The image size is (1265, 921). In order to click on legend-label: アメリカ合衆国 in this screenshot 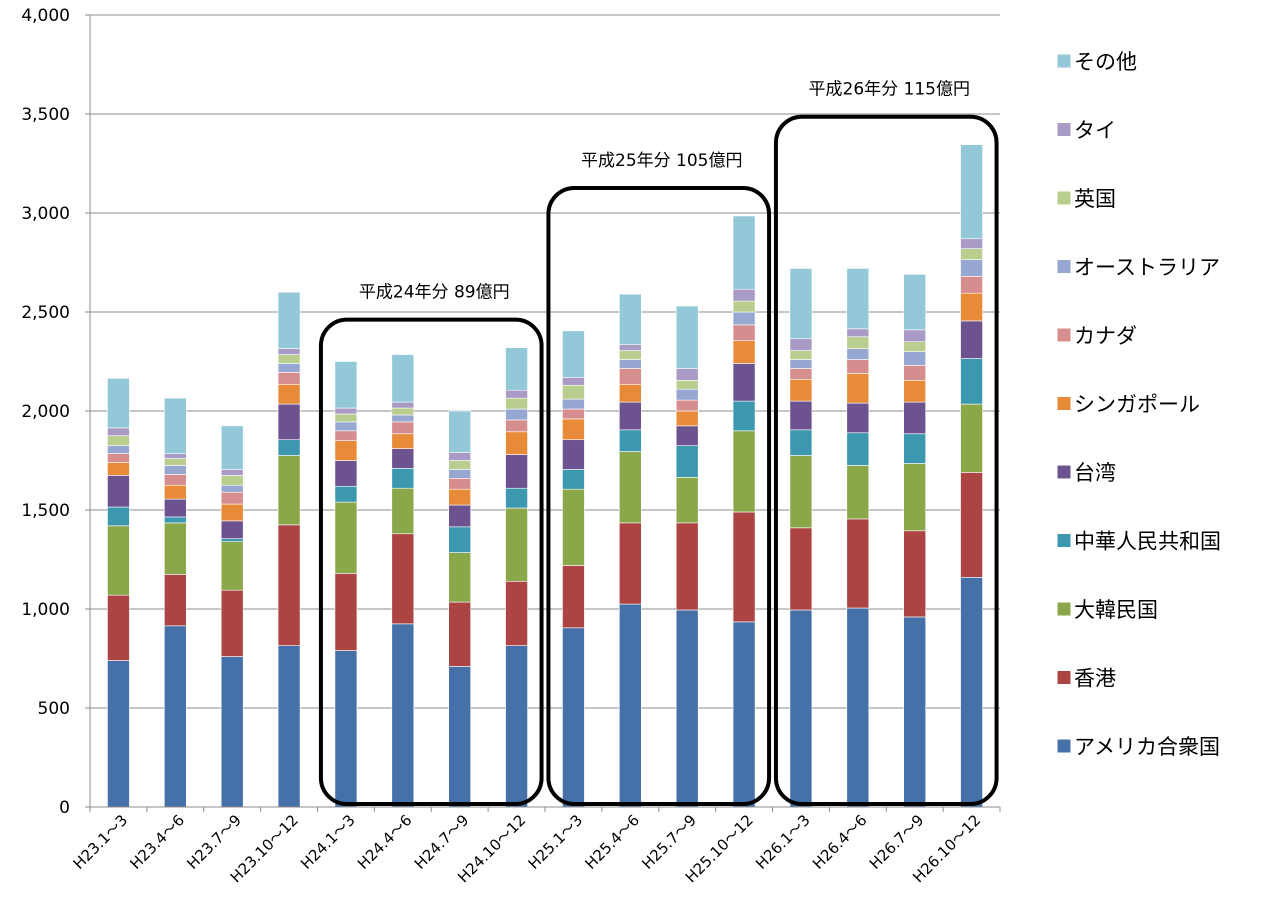, I will do `click(1147, 747)`.